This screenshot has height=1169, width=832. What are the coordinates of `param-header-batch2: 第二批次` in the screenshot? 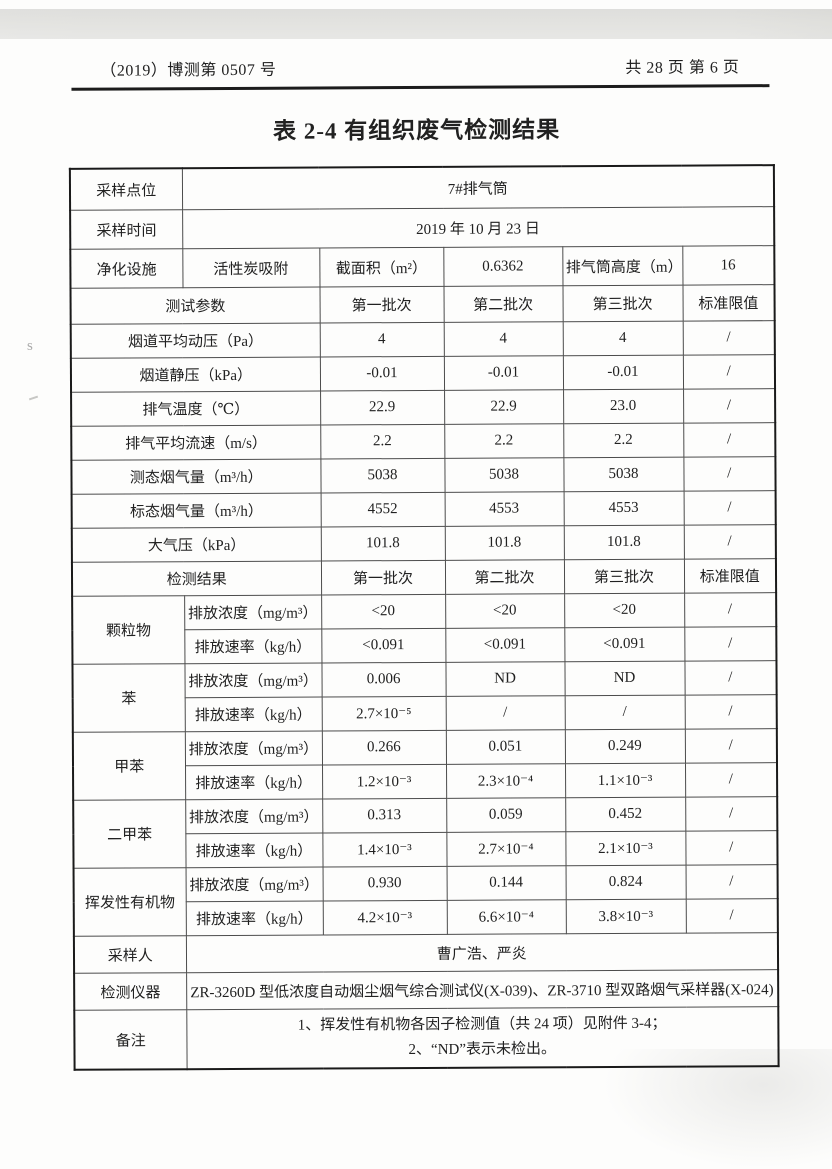 It's located at (503, 304).